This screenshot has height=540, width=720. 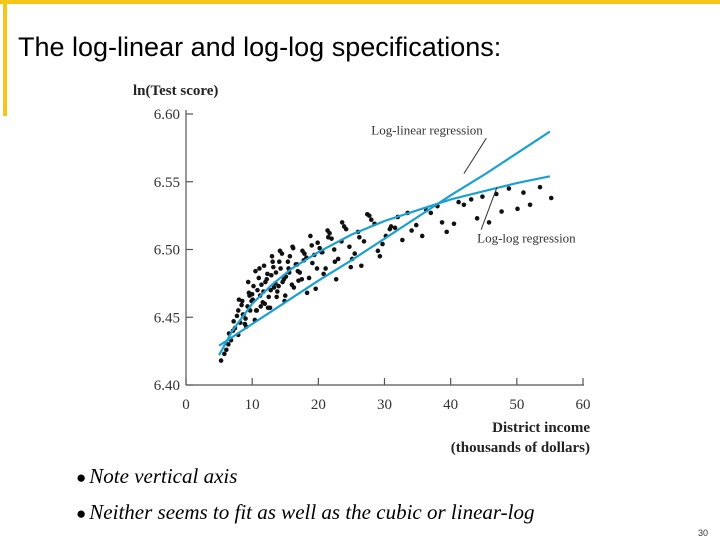 I want to click on annotation-label: Log-linear regression, so click(x=427, y=129).